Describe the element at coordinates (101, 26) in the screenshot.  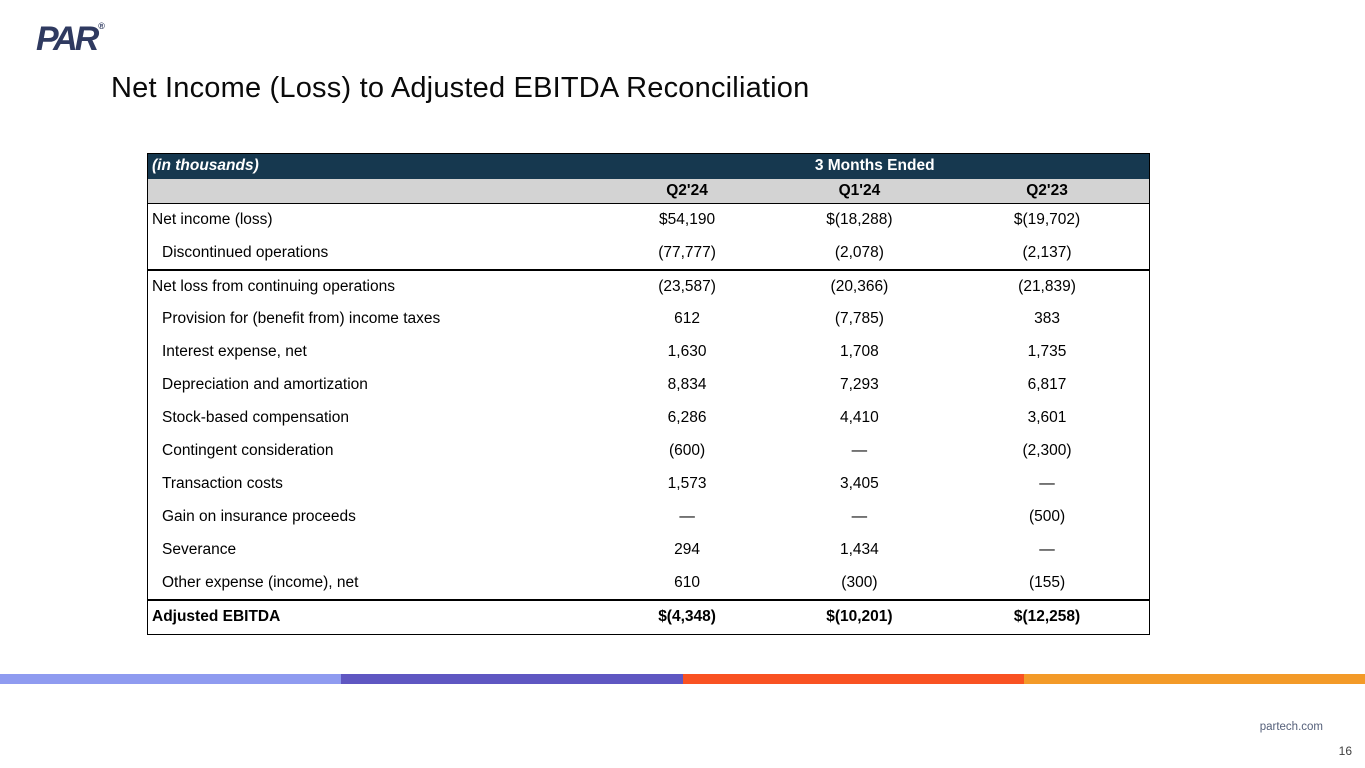
I see `registered-trademark-symbol: ®` at that location.